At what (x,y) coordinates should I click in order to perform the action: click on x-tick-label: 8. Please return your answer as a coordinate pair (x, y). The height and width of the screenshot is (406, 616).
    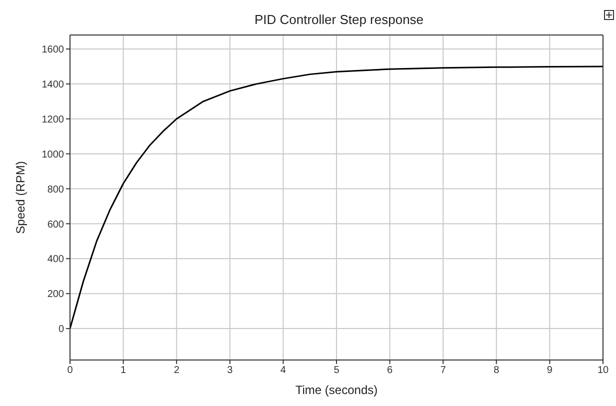
    Looking at the image, I should click on (497, 370).